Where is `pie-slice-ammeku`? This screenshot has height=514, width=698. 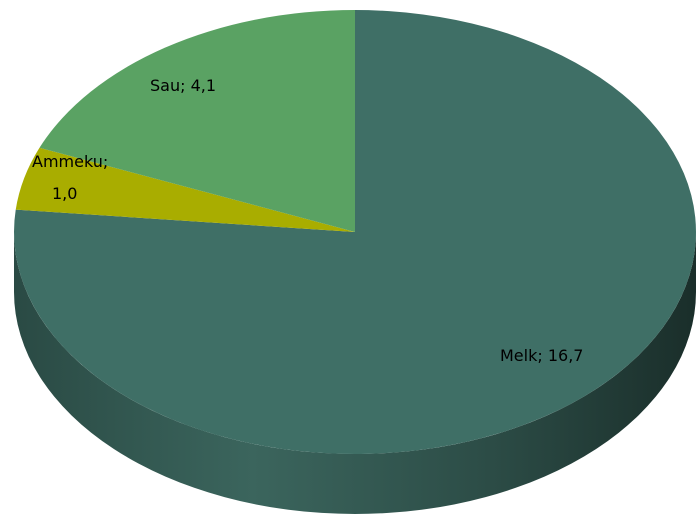
pie-slice-ammeku is located at coordinates (185, 189).